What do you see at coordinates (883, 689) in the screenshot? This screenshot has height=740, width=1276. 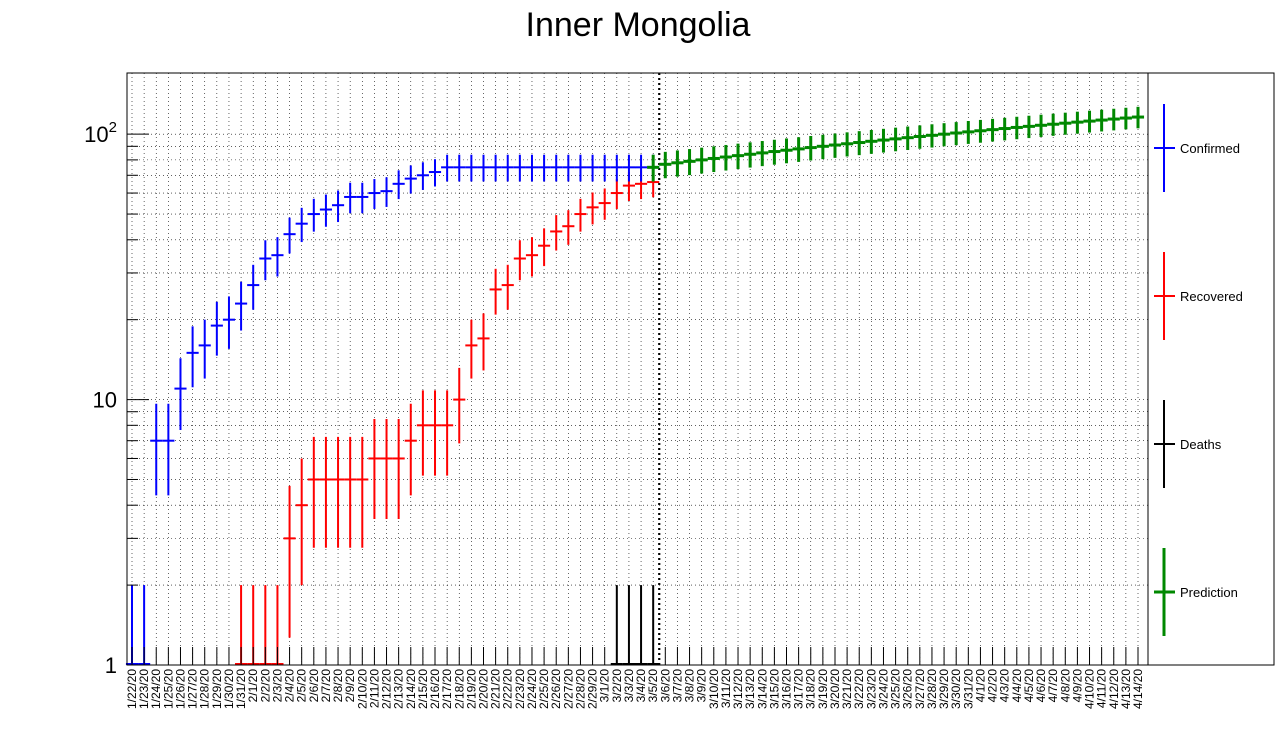 I see `x-tick-label: 3/24/20` at bounding box center [883, 689].